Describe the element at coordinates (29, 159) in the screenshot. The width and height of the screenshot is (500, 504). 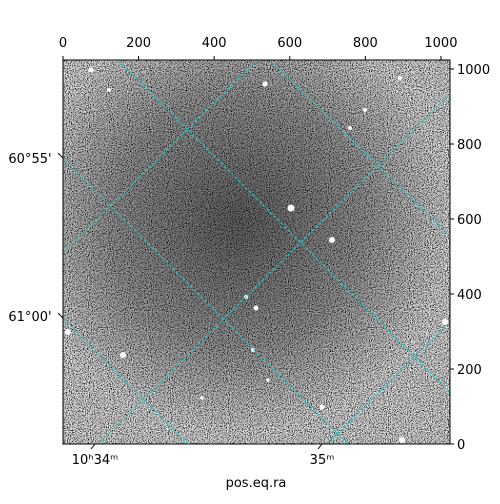
I see `dec-tick-label: 60°55'` at that location.